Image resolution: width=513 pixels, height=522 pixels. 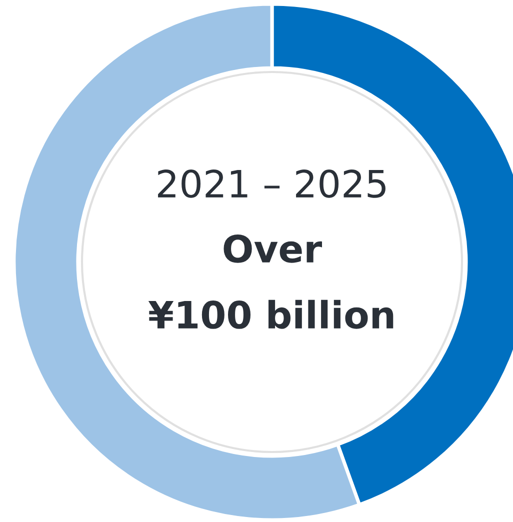 I want to click on text: ¥100 billion, so click(x=271, y=314).